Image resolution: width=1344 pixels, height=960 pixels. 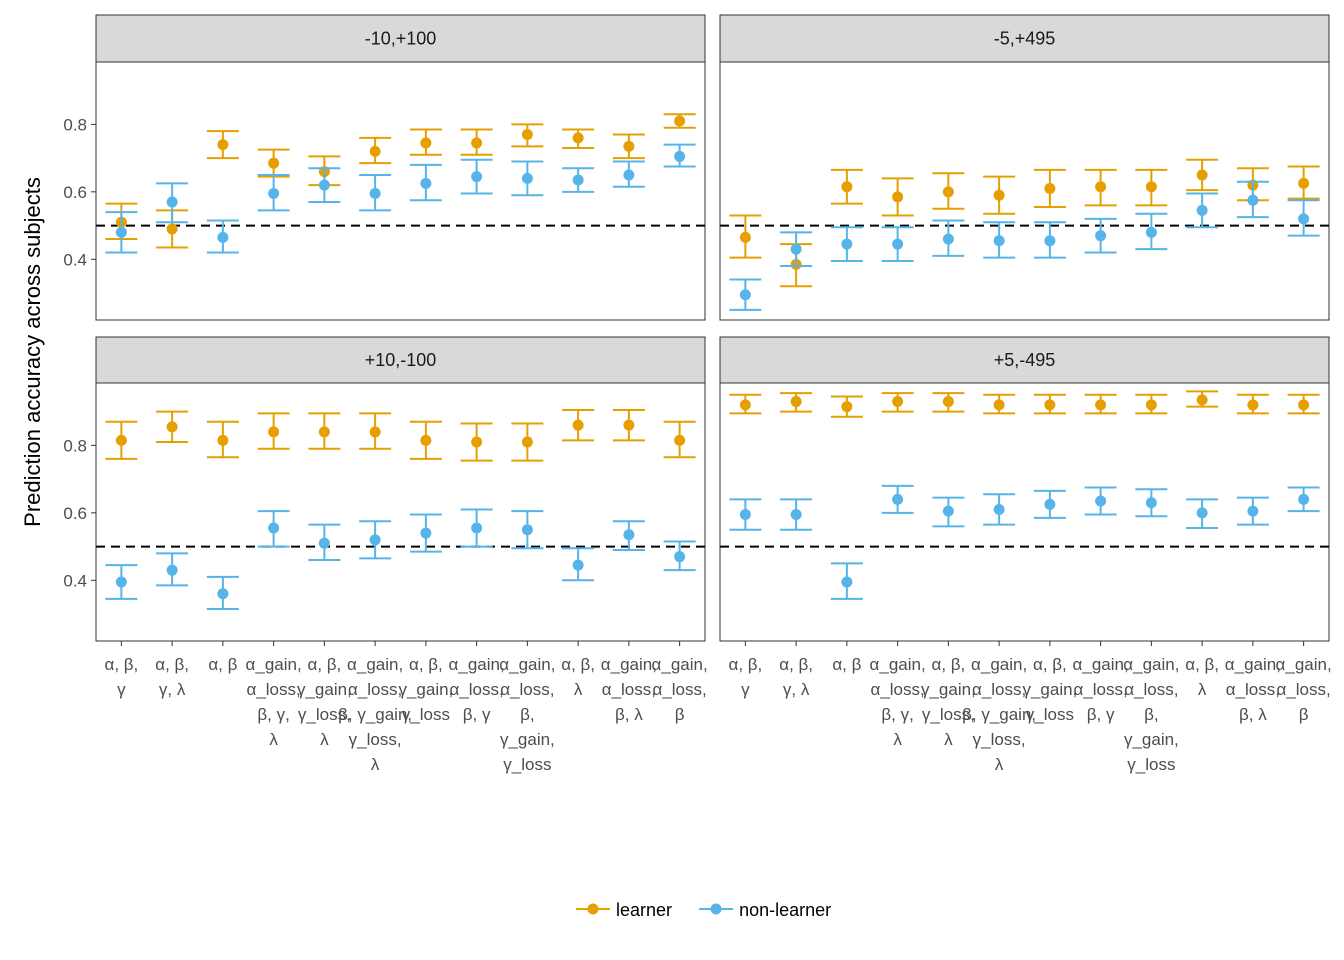 What do you see at coordinates (1253, 714) in the screenshot?
I see `x-tick-label-line: β, λ` at bounding box center [1253, 714].